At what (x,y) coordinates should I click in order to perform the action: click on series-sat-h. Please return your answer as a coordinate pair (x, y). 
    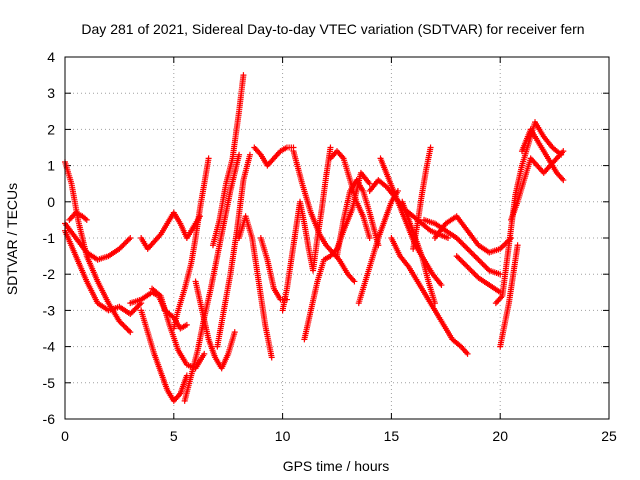
    Looking at the image, I should click on (178, 328).